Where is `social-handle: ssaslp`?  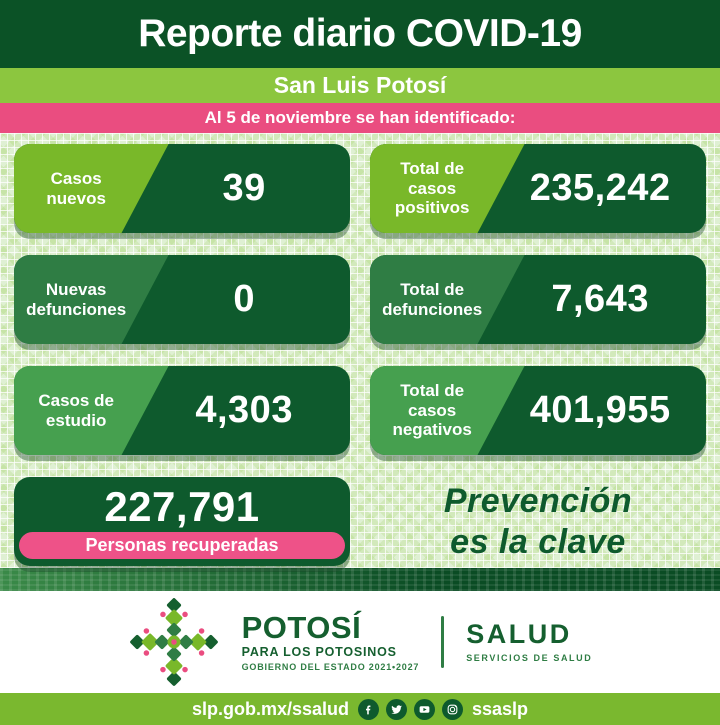 social-handle: ssaslp is located at coordinates (500, 708).